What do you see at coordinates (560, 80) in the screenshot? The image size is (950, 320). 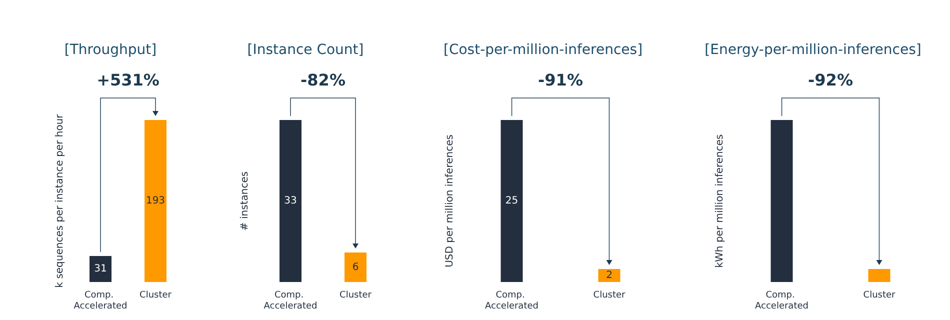 I see `text: -91%` at bounding box center [560, 80].